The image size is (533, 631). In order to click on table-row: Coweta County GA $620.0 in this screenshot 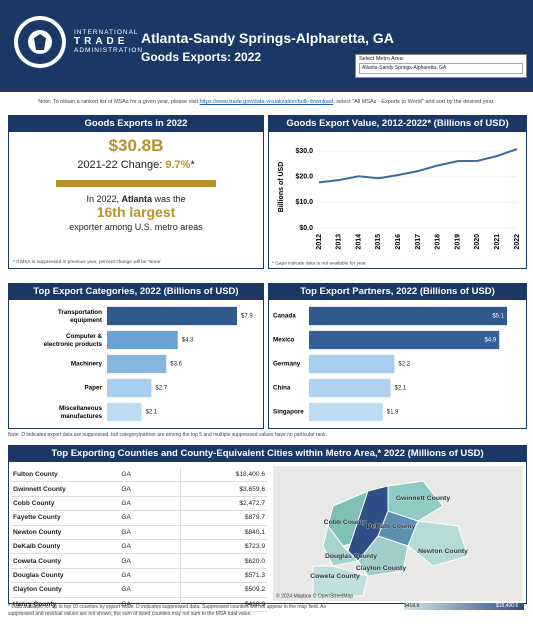, I will do `click(139, 561)`.